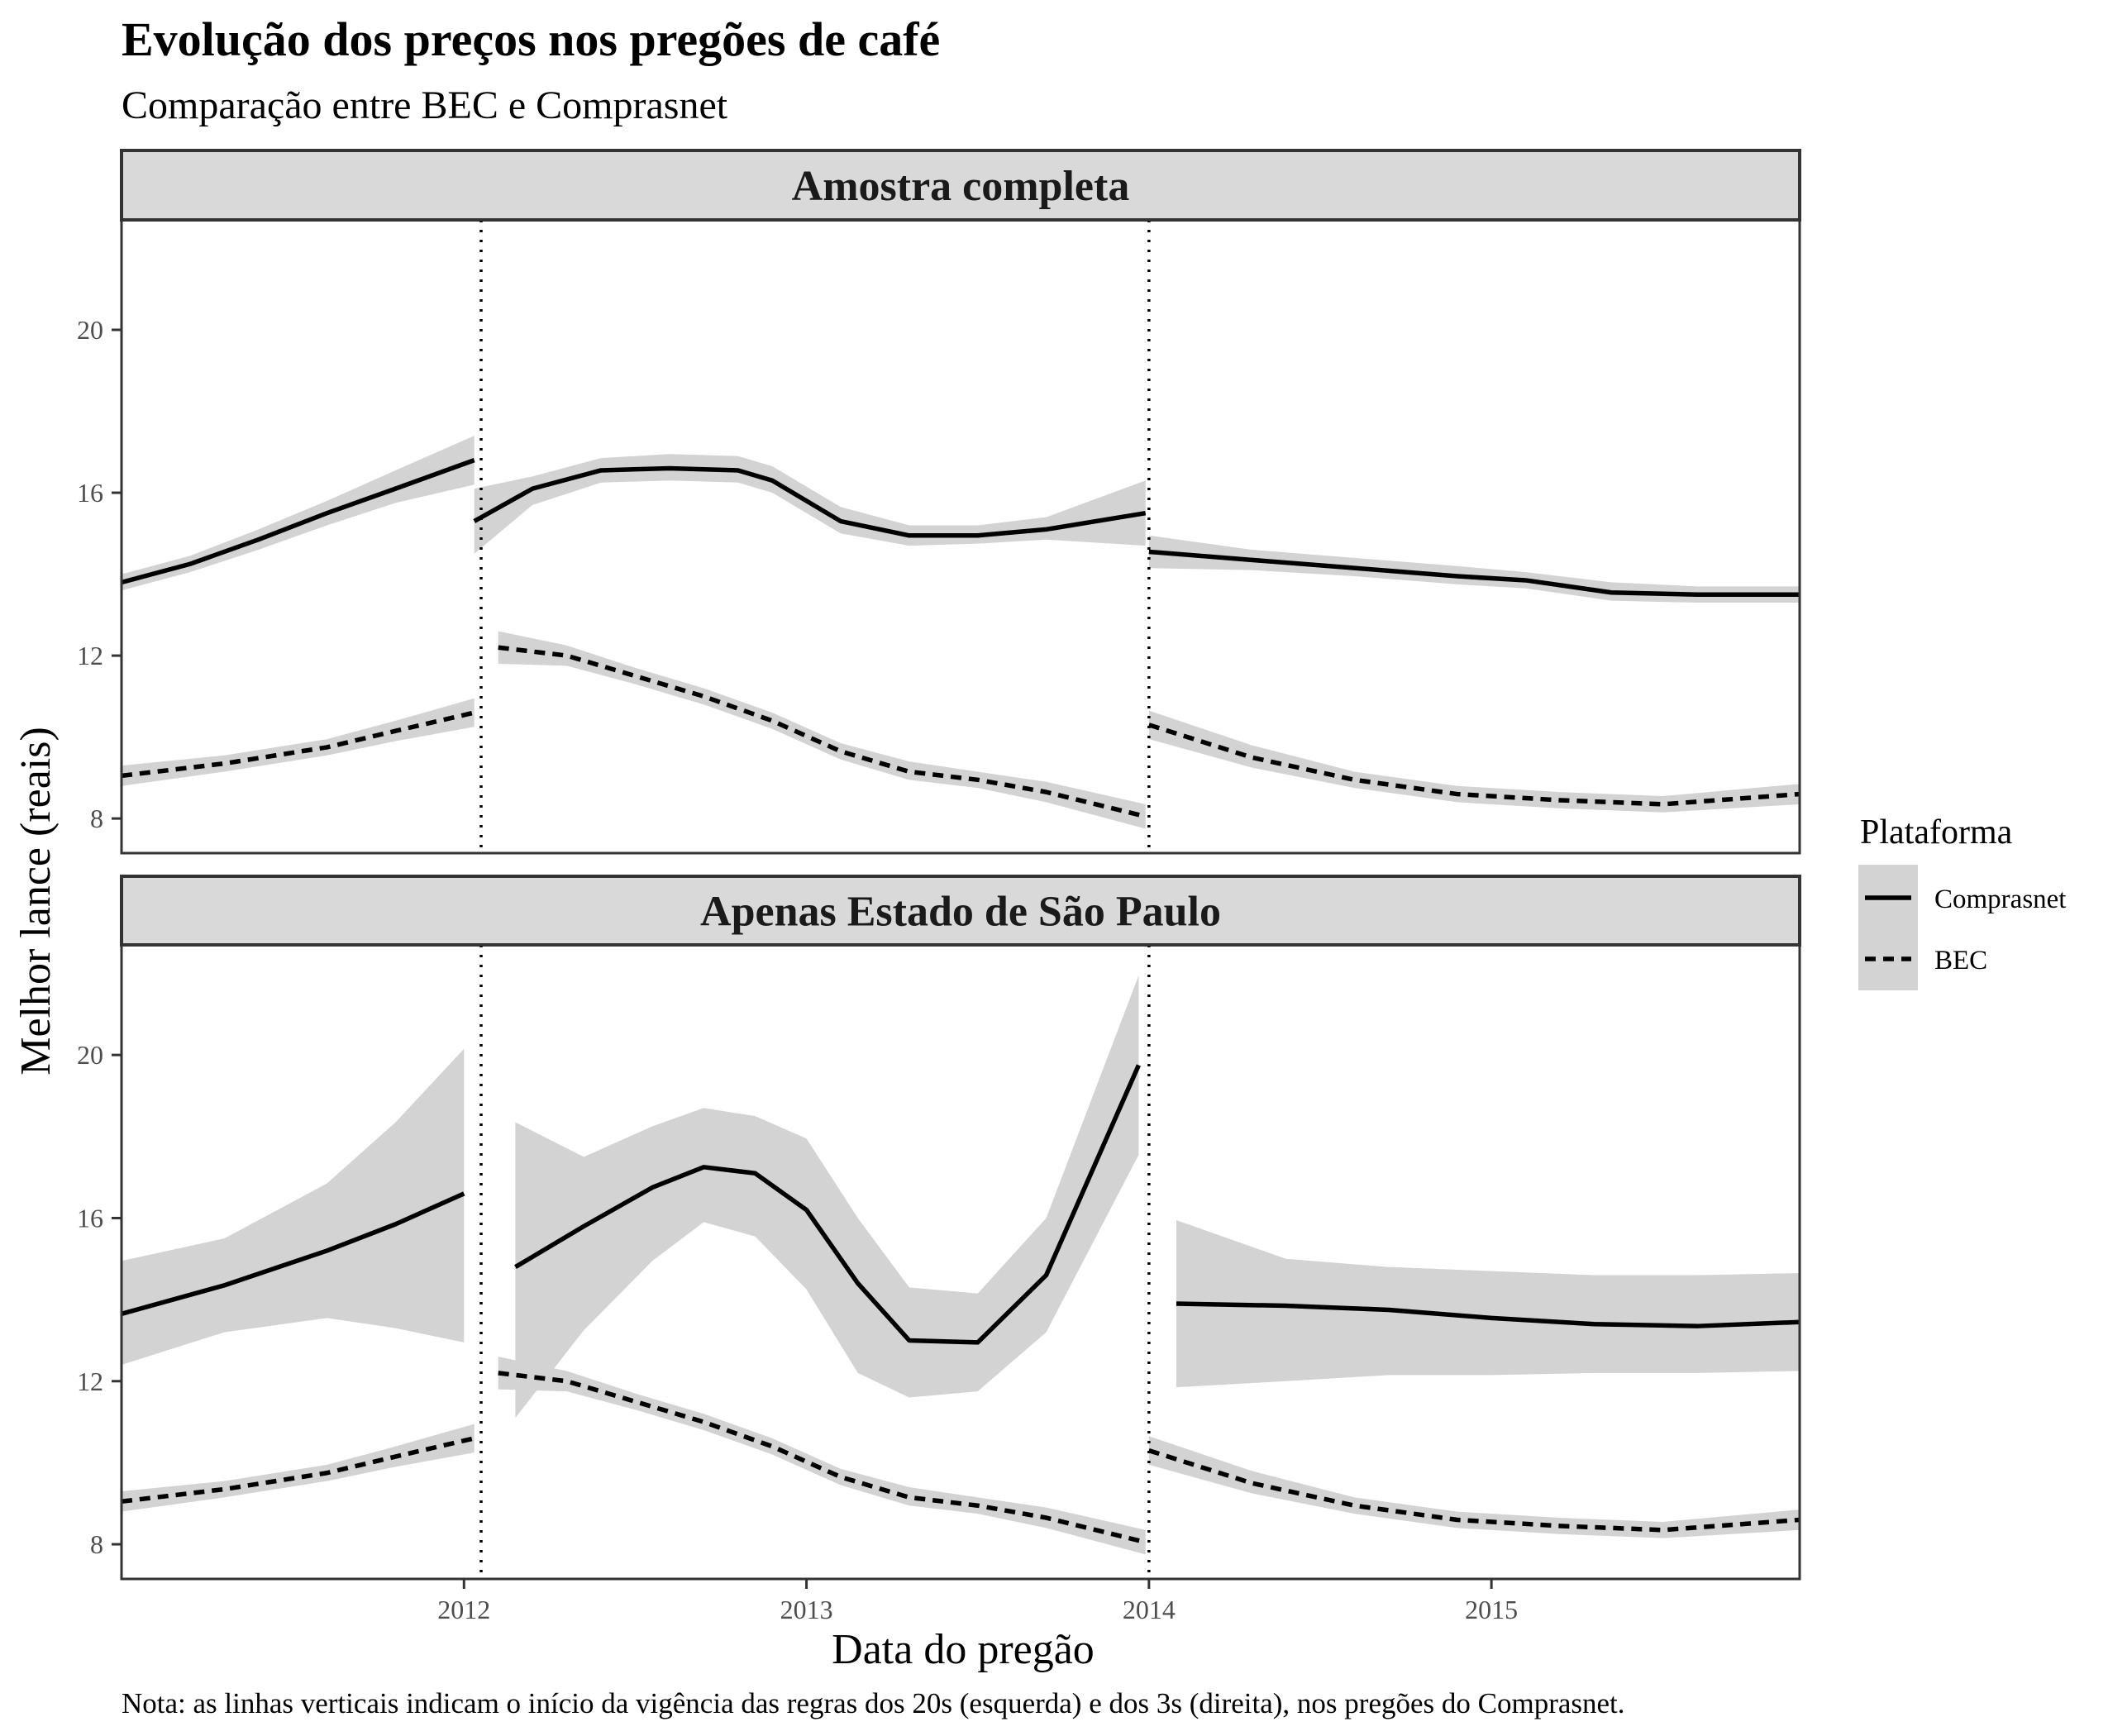 Image resolution: width=2108 pixels, height=1736 pixels. I want to click on chart-subtitle: Comparação entre BEC e Comprasnet, so click(425, 105).